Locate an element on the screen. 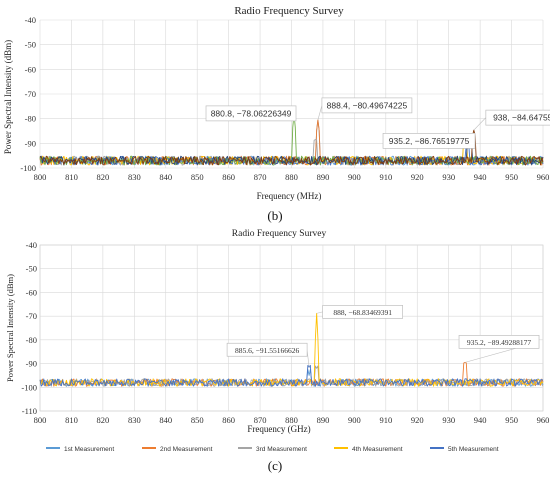  legend-entry-3: 3rd Measurement is located at coordinates (281, 449).